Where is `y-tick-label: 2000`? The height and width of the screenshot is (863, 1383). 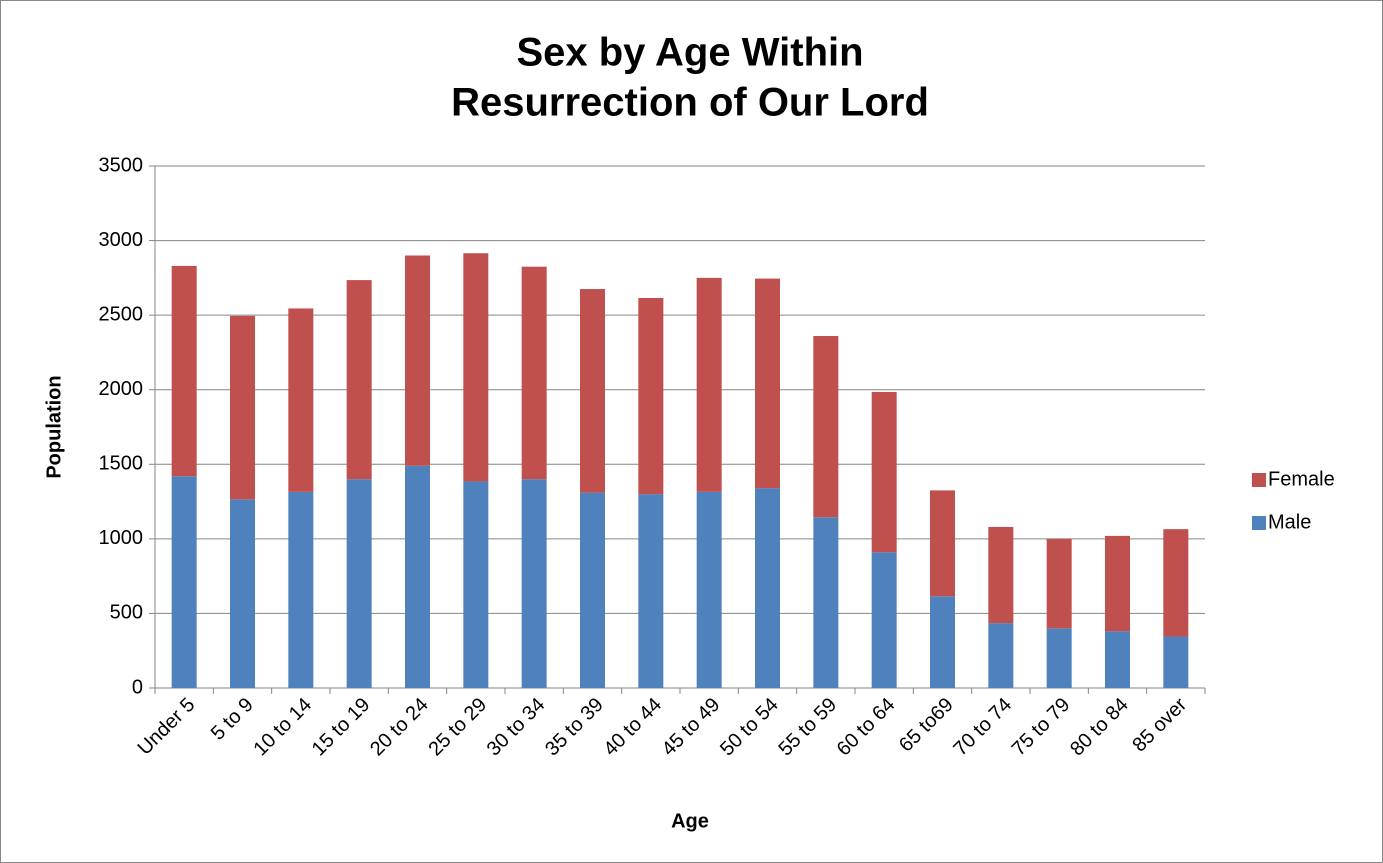 y-tick-label: 2000 is located at coordinates (121, 389).